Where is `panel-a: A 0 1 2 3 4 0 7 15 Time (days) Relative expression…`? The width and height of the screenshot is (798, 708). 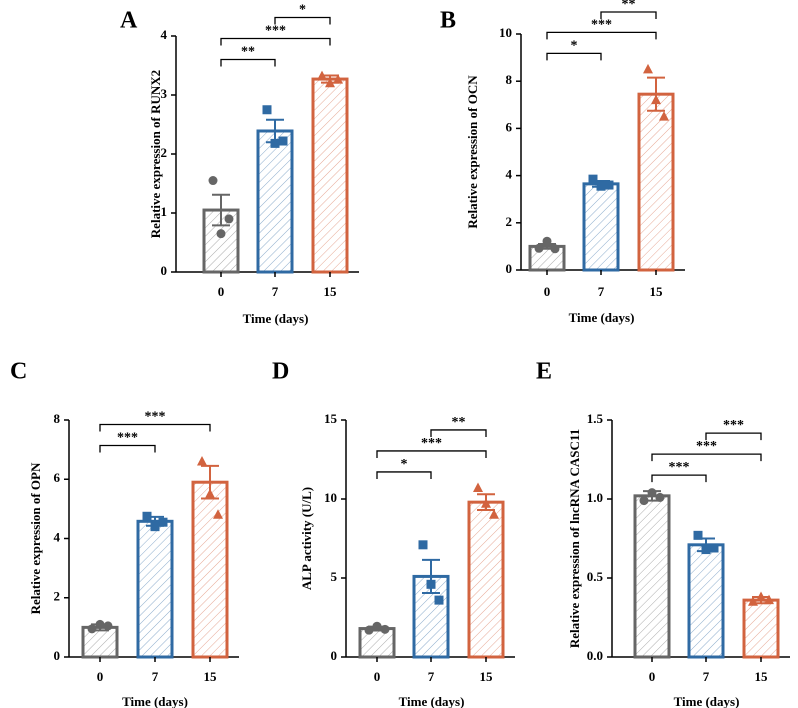 panel-a: A 0 1 2 3 4 0 7 15 Time (days) Relative expression… is located at coordinates (239, 164).